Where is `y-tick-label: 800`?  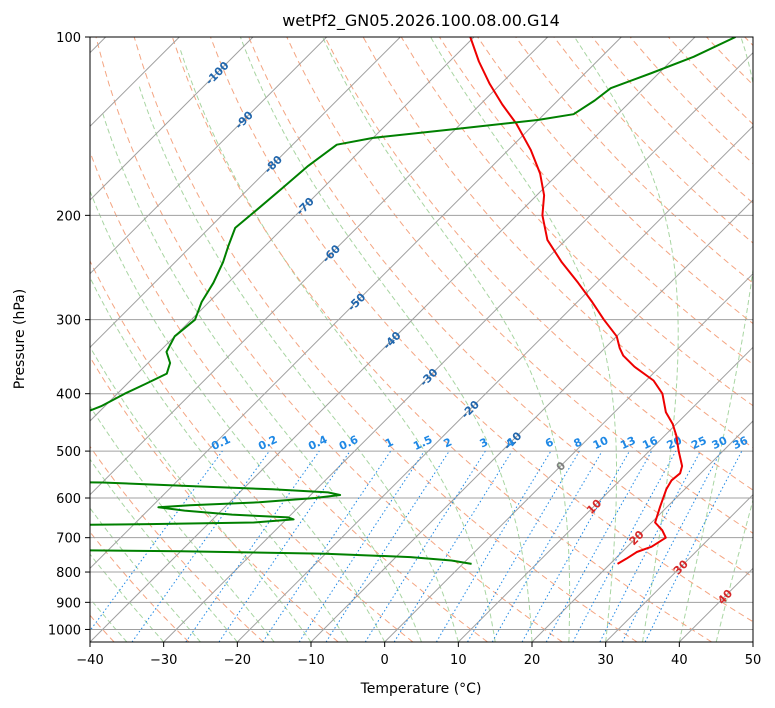
y-tick-label: 800 is located at coordinates (68, 573).